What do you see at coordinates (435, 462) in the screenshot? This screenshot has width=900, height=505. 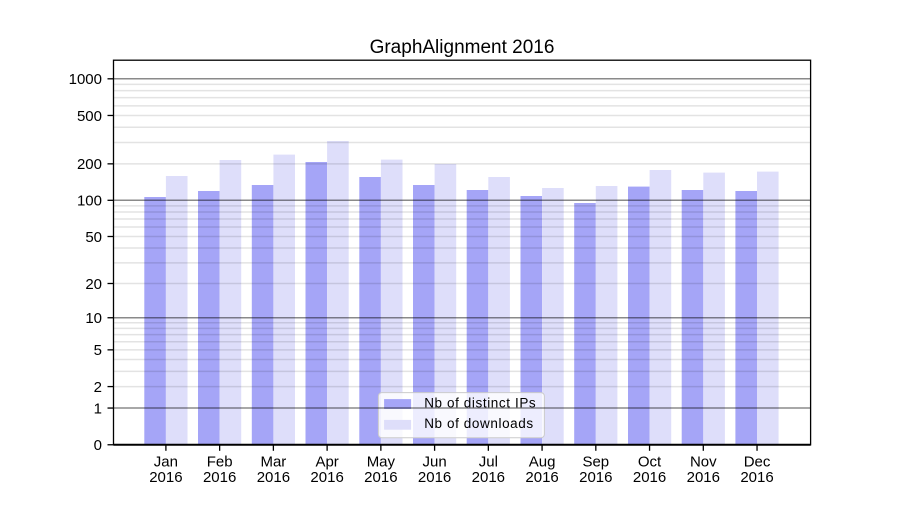 I see `svg-text: Jun` at bounding box center [435, 462].